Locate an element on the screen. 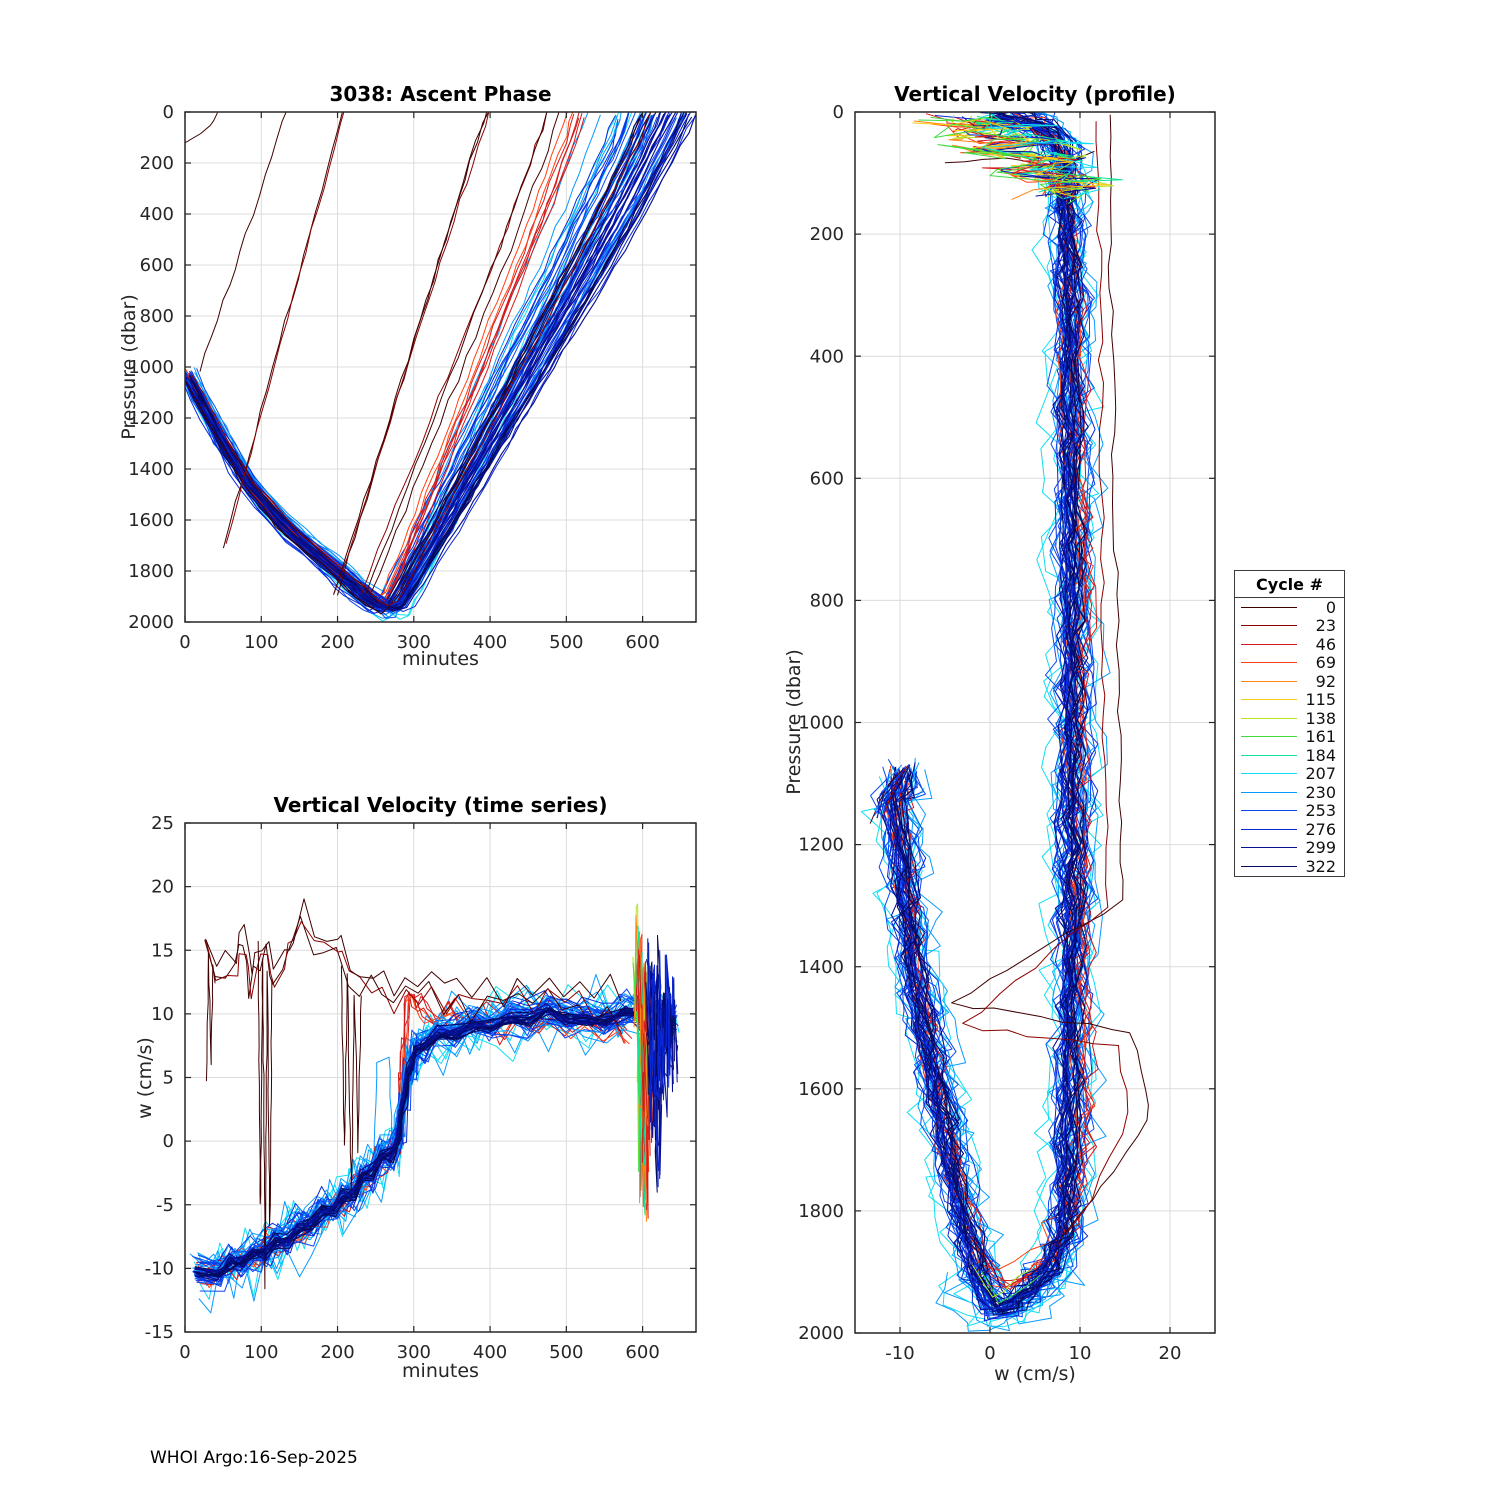 This screenshot has height=1500, width=1500. plot-title-velocity-profile: Vertical Velocity (profile) is located at coordinates (1035, 94).